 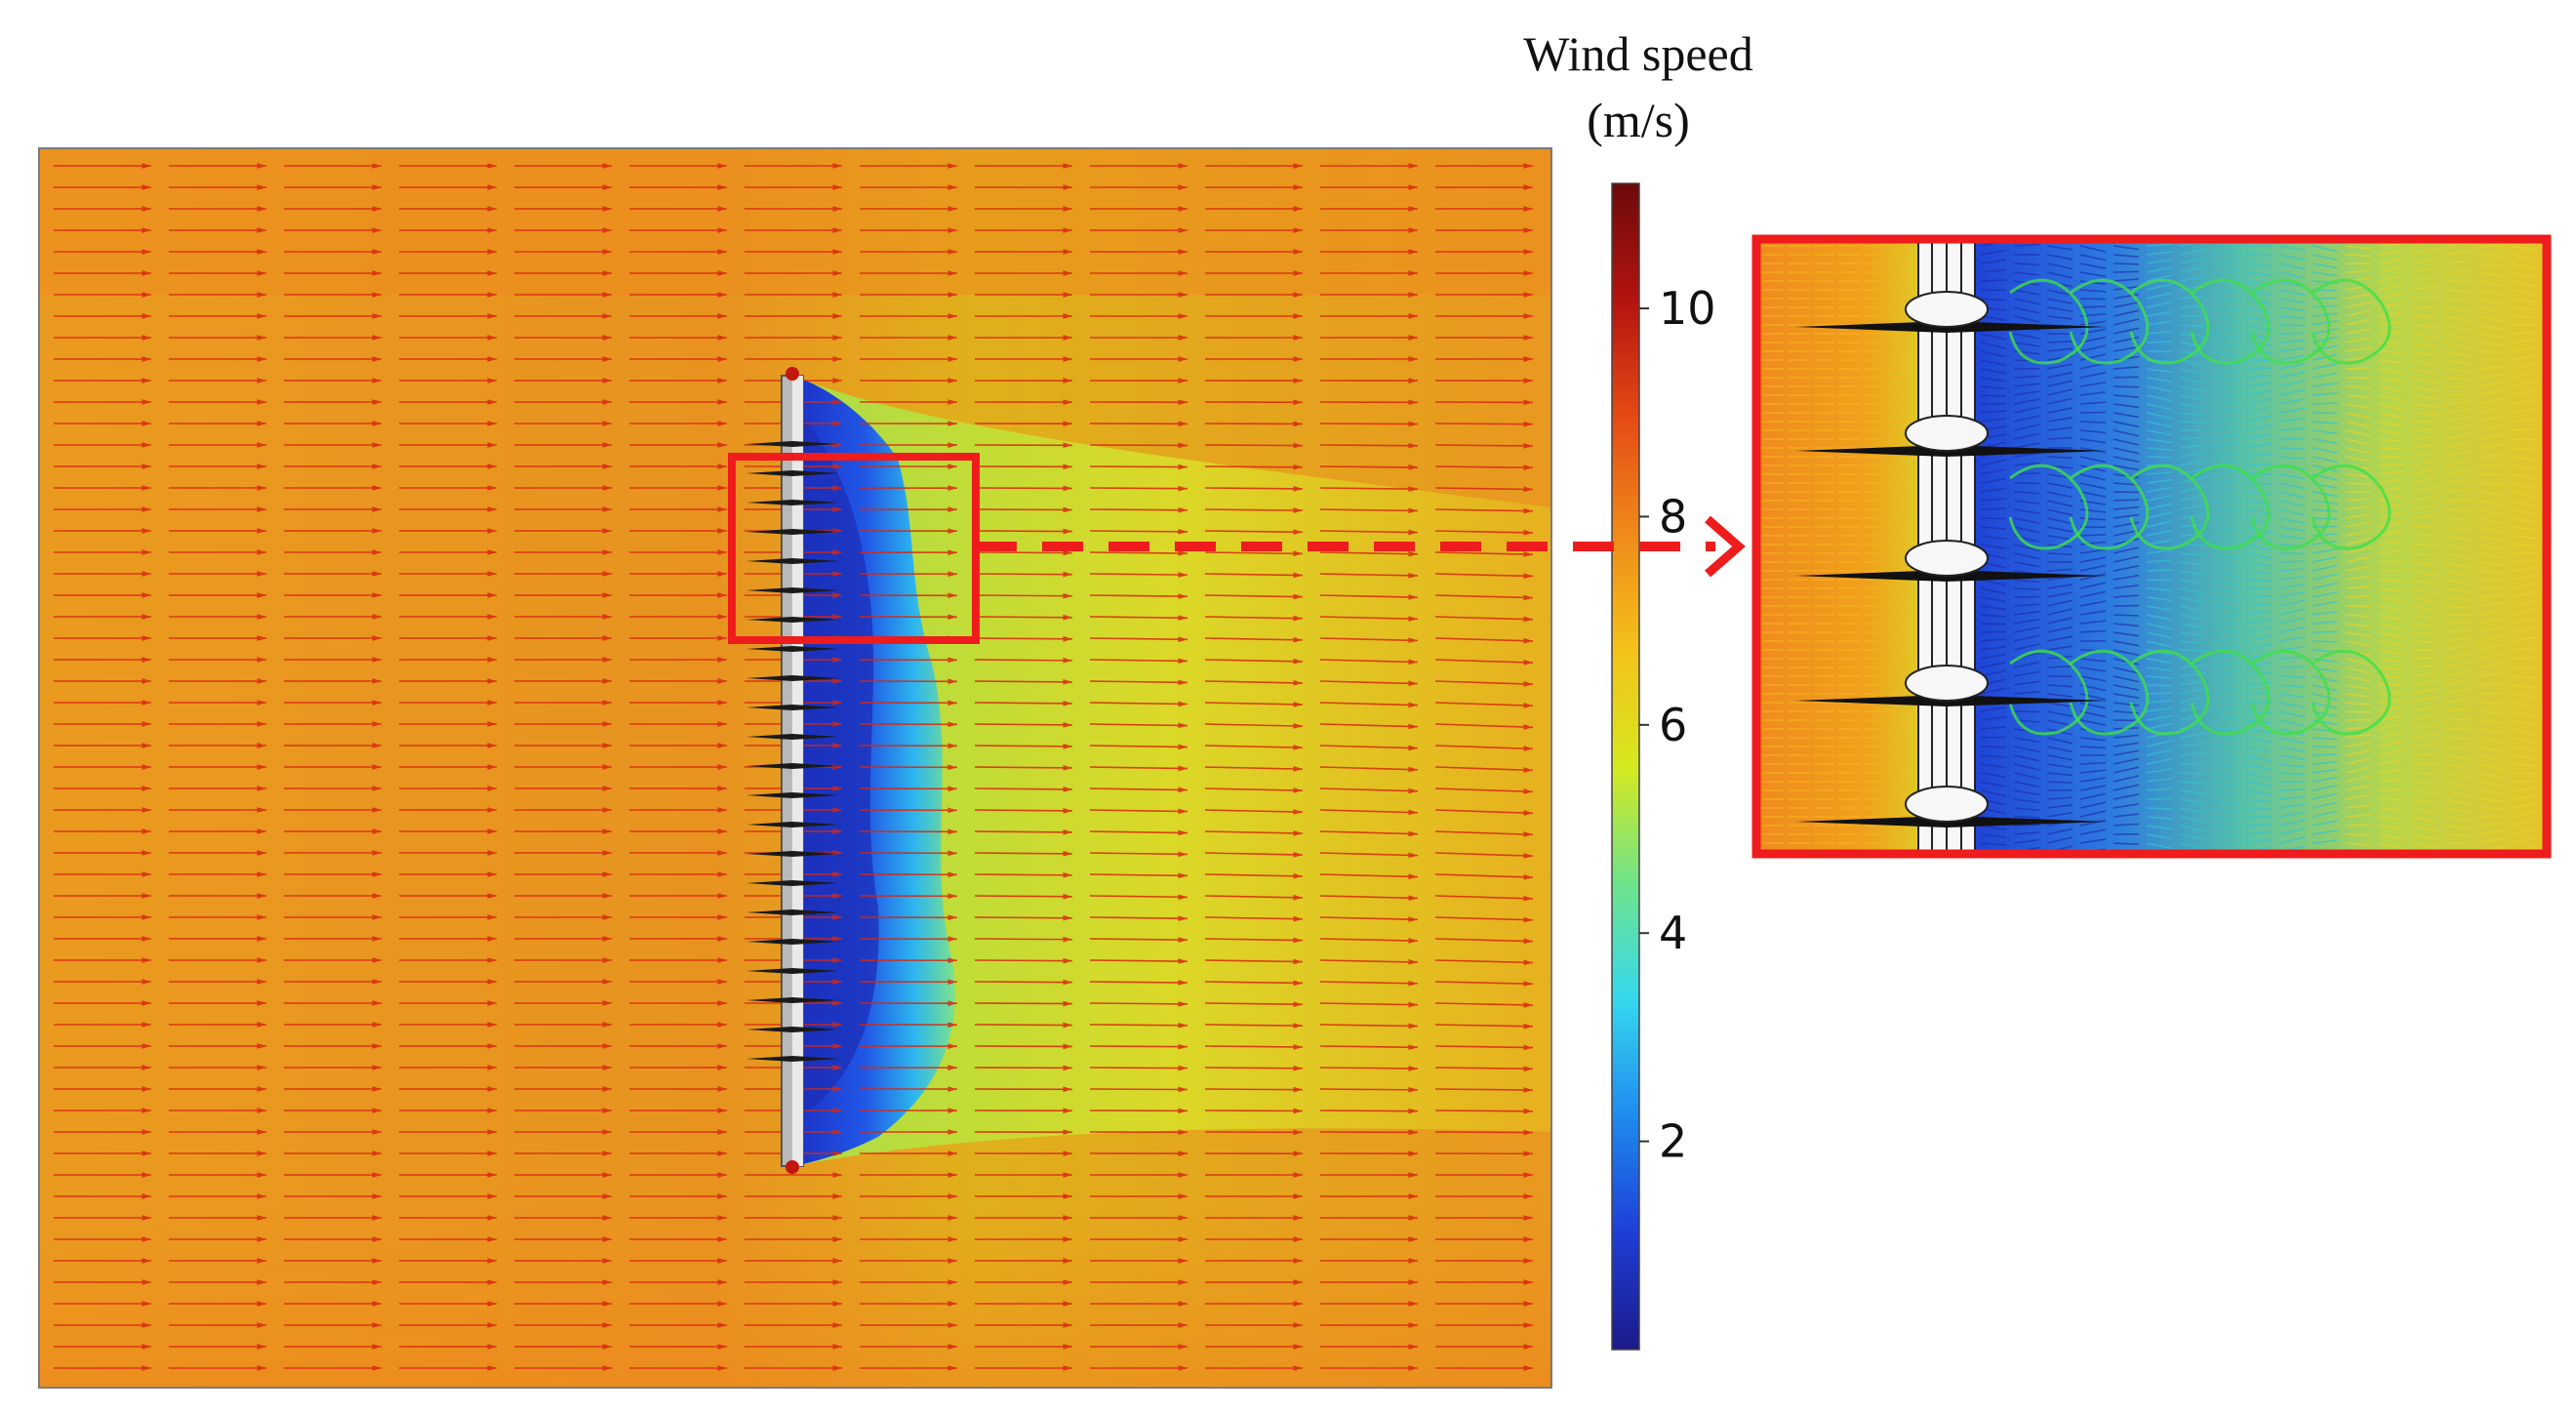 I want to click on turbine-blades, so click(x=792, y=751).